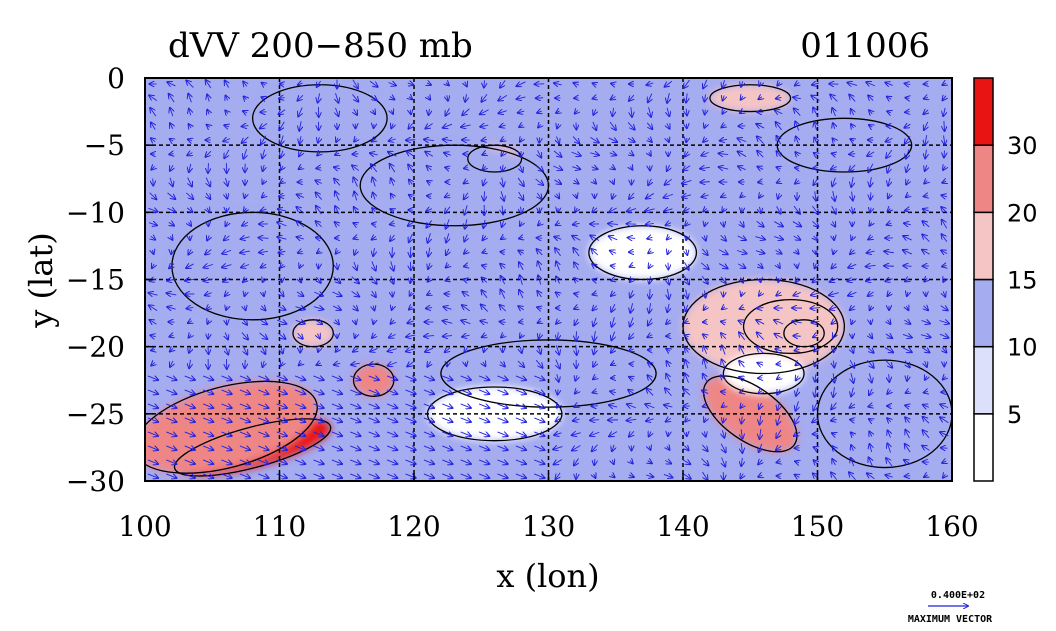 This screenshot has width=1056, height=631. Describe the element at coordinates (950, 619) in the screenshot. I see `reference-vector-caption: MAXIMUM VECTOR` at that location.